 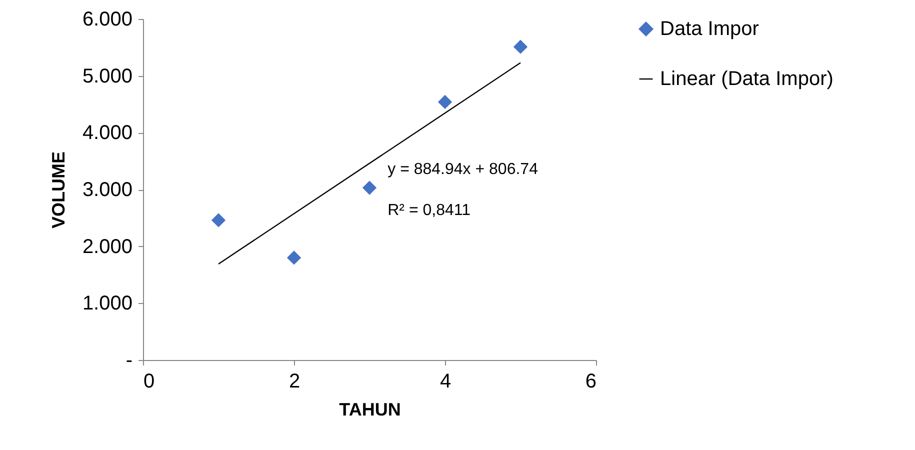 I want to click on annotation: y = 884.94x + 806.74, so click(x=463, y=169).